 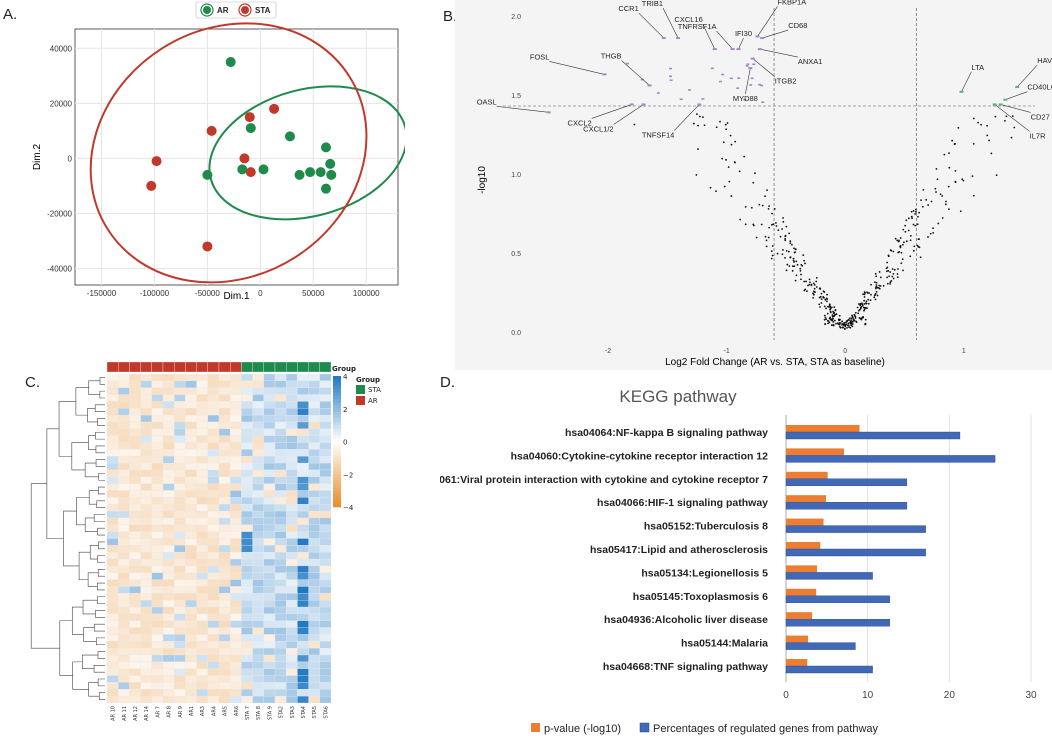 I want to click on heatmap-sample-label: AR1, so click(x=192, y=711).